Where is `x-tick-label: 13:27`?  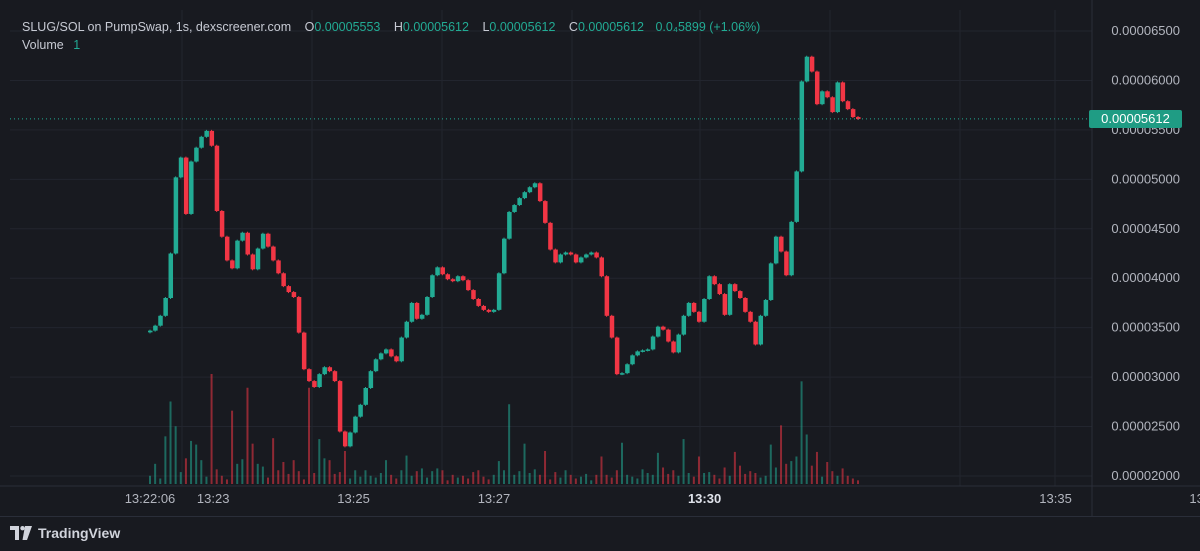 x-tick-label: 13:27 is located at coordinates (494, 498).